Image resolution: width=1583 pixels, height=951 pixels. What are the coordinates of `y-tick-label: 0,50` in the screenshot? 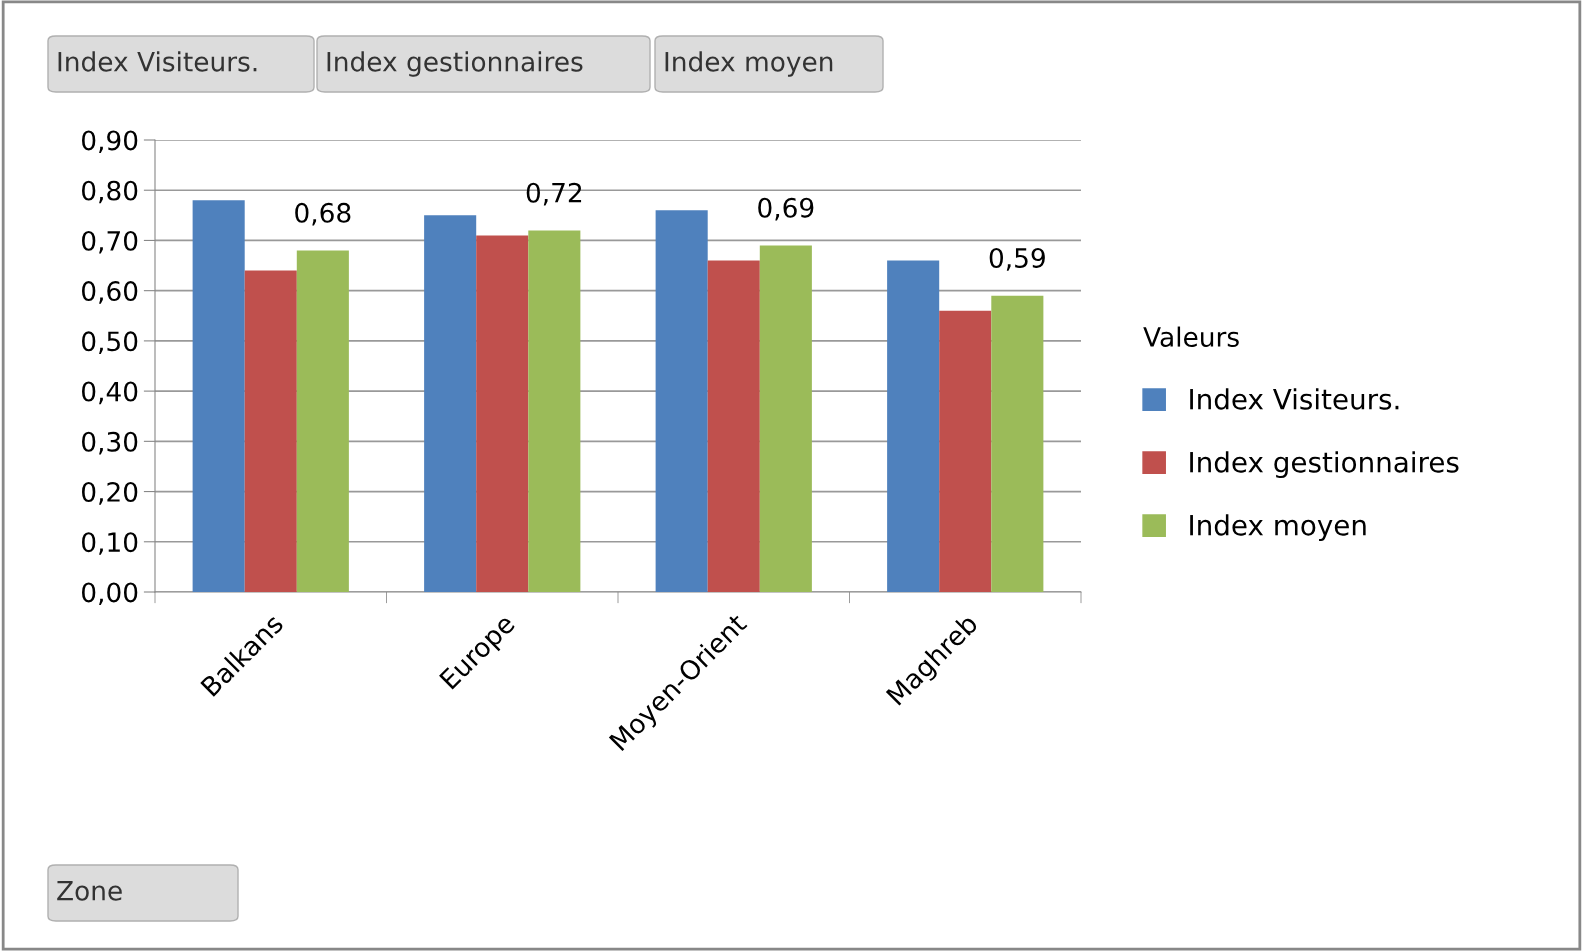 It's located at (110, 342).